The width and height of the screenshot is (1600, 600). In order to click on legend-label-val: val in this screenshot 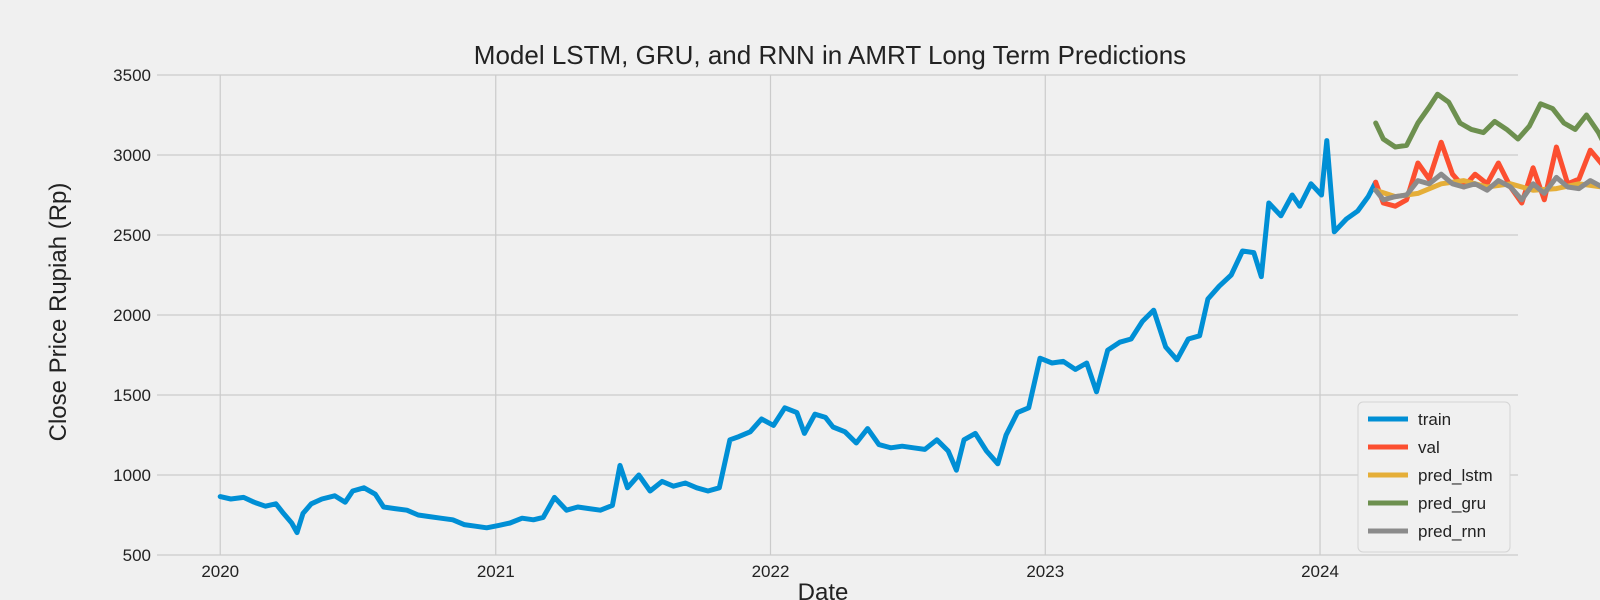, I will do `click(1429, 447)`.